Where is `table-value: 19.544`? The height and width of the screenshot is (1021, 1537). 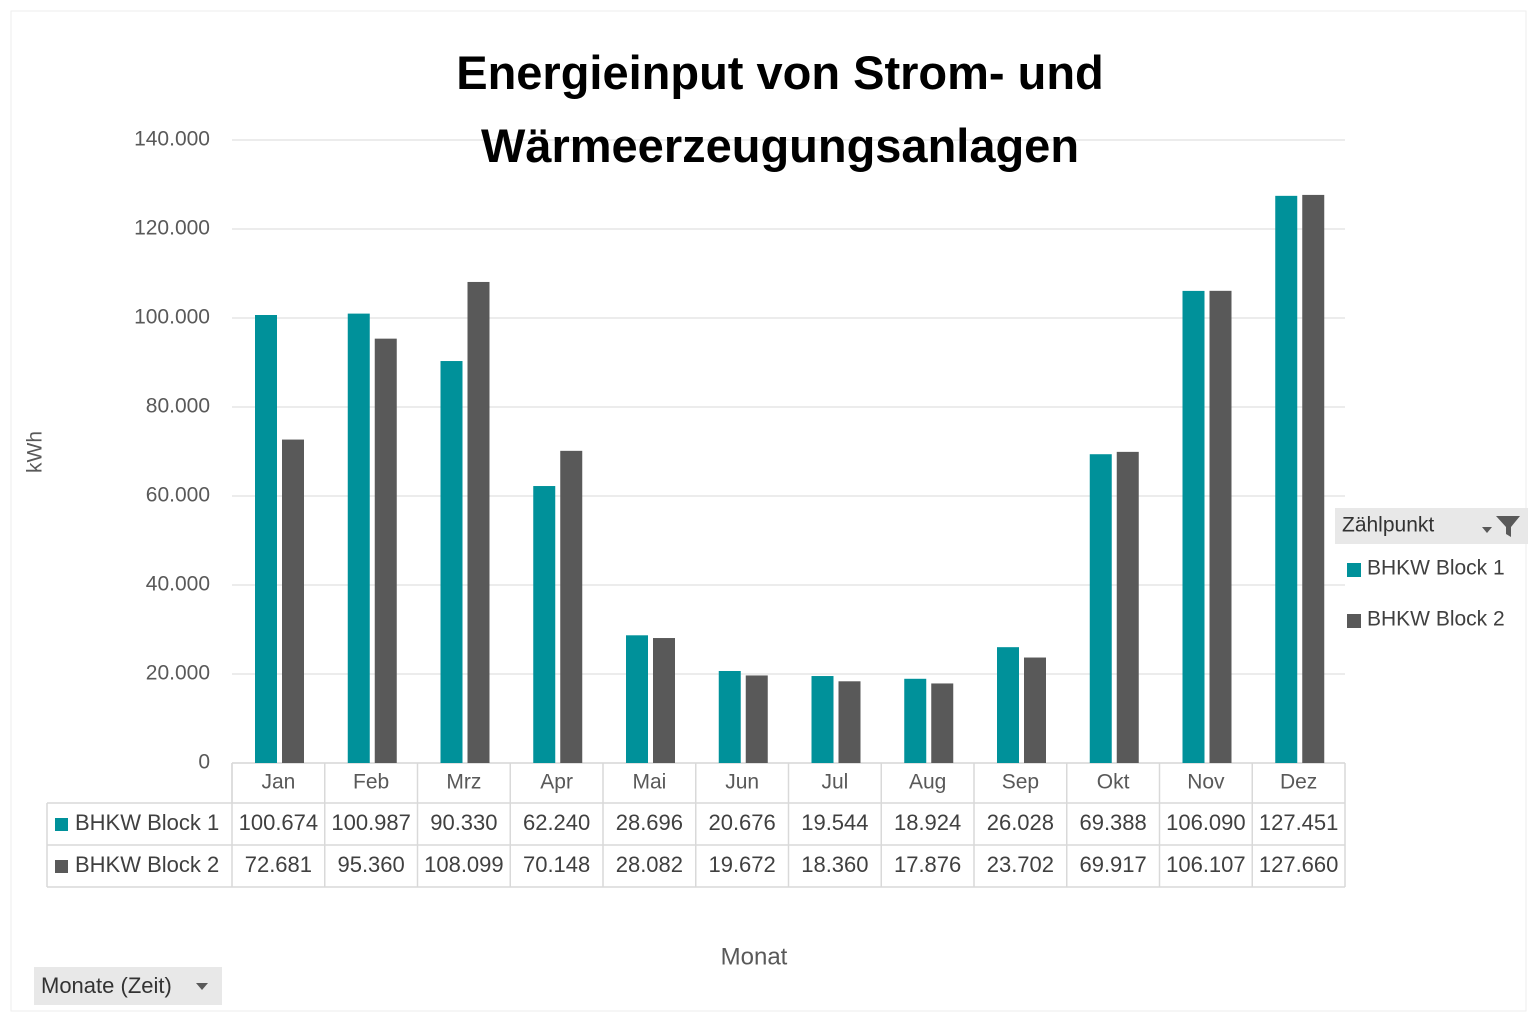 table-value: 19.544 is located at coordinates (834, 822).